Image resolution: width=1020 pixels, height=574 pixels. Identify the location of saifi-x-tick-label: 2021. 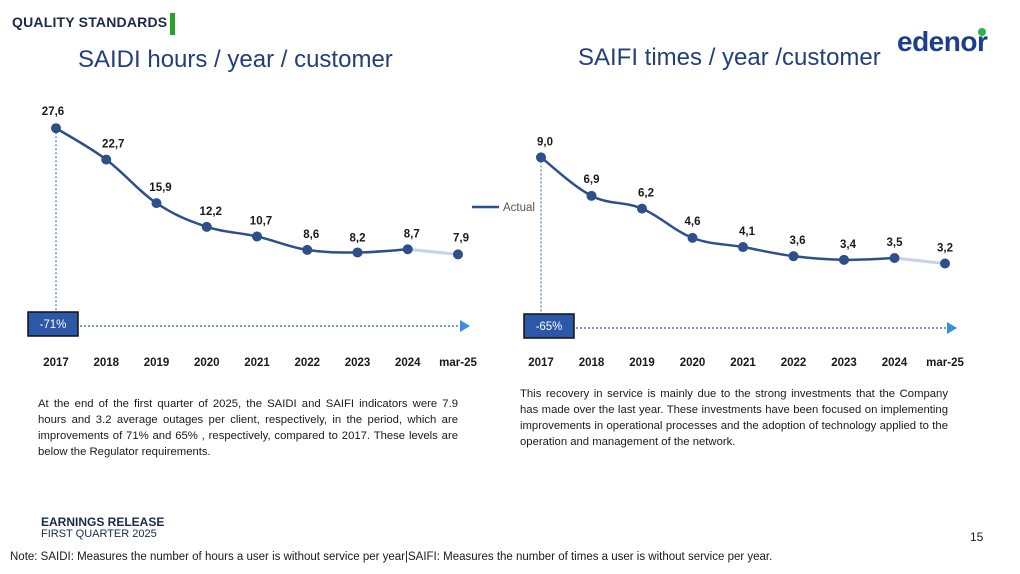
(743, 363).